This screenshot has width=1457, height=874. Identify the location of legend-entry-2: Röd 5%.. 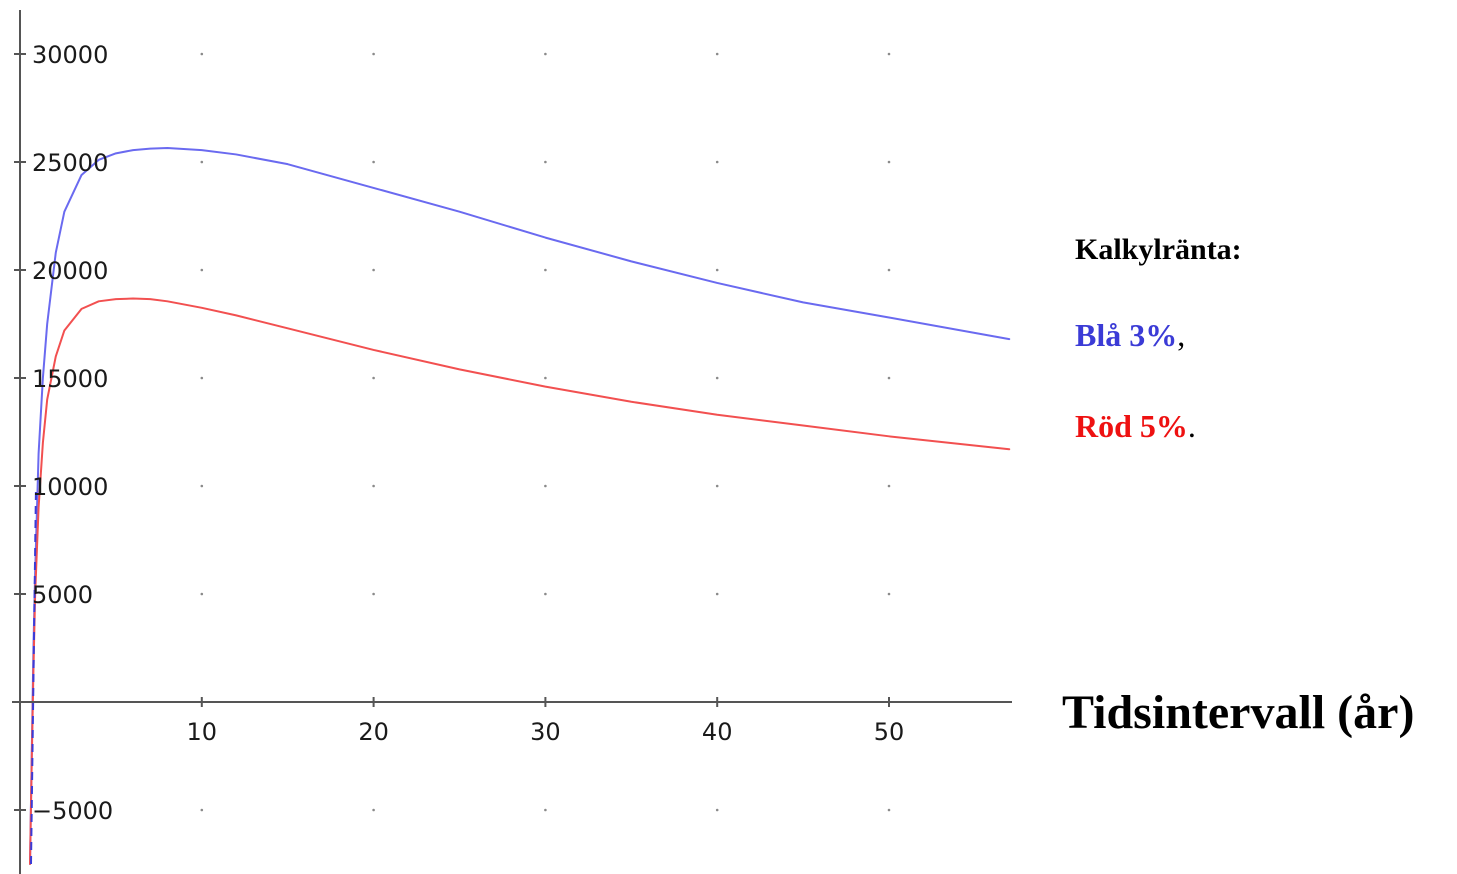
(1135, 426).